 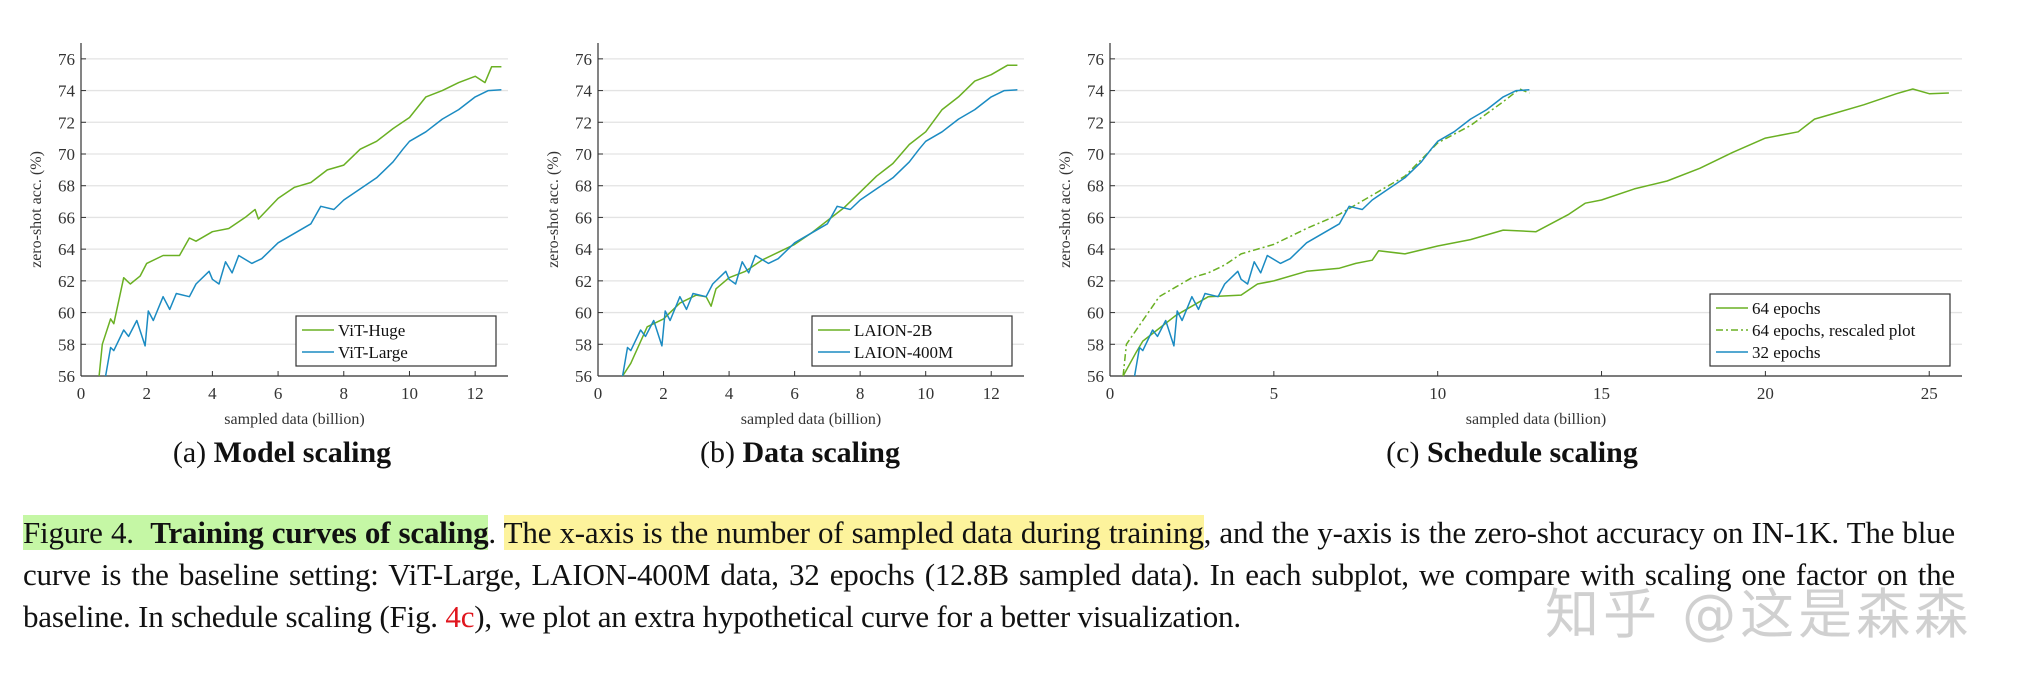 What do you see at coordinates (256, 532) in the screenshot?
I see `caption-title-highlight: Figure 4. Training curves of scaling` at bounding box center [256, 532].